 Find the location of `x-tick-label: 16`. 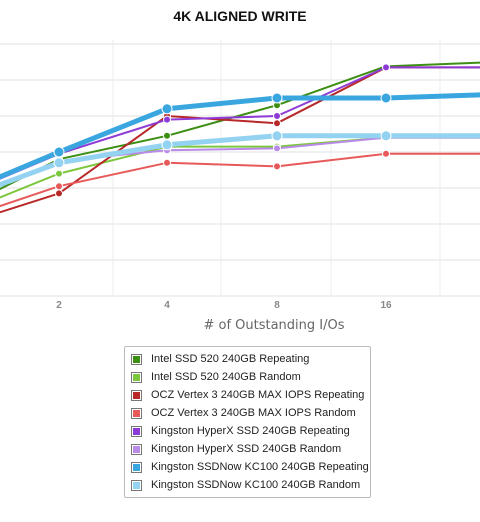

x-tick-label: 16 is located at coordinates (386, 305).